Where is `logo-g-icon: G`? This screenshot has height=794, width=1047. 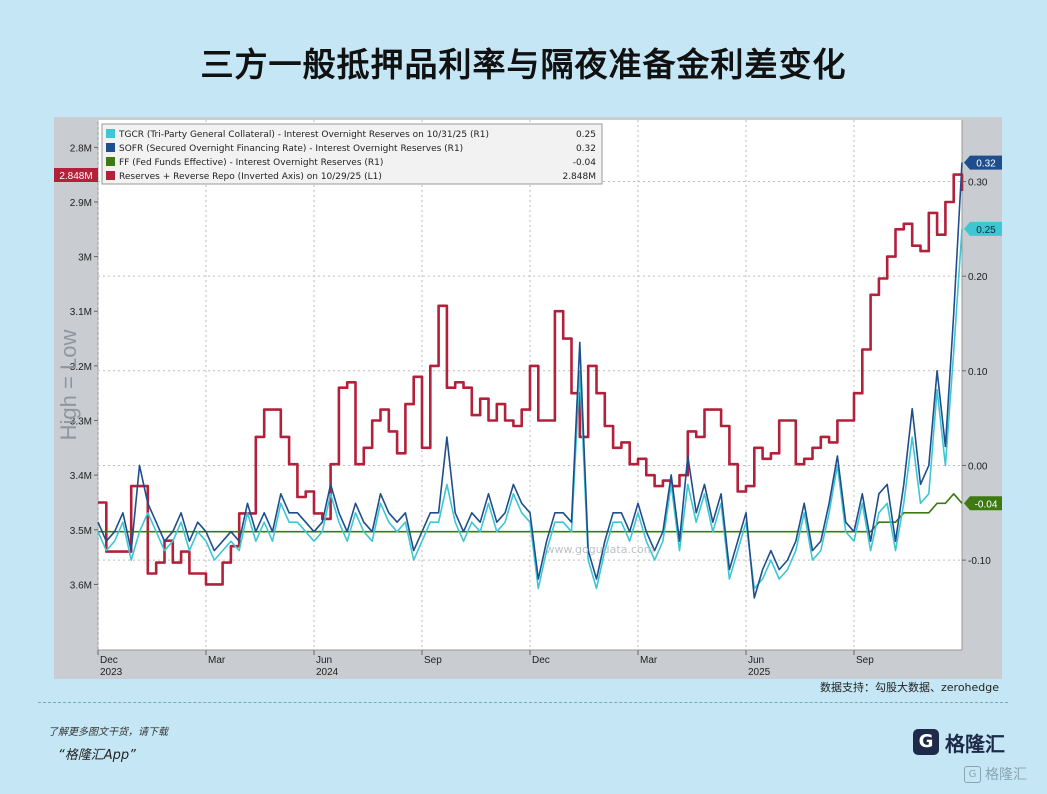 logo-g-icon: G is located at coordinates (926, 742).